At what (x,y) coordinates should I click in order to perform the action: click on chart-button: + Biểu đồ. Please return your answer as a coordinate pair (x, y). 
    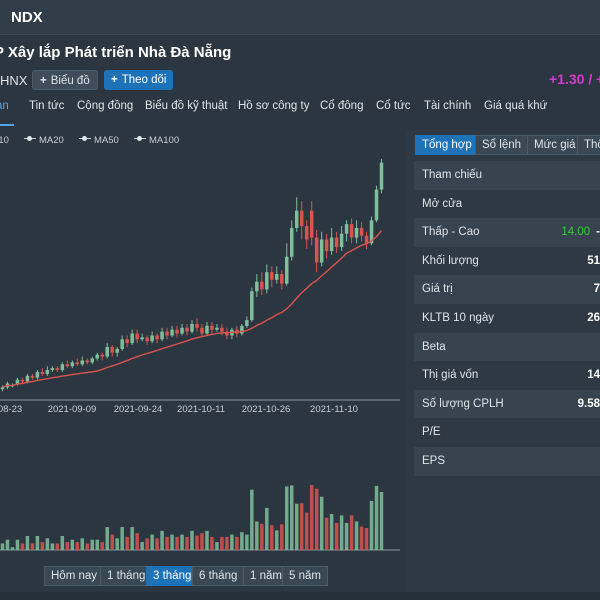
    Looking at the image, I should click on (65, 80).